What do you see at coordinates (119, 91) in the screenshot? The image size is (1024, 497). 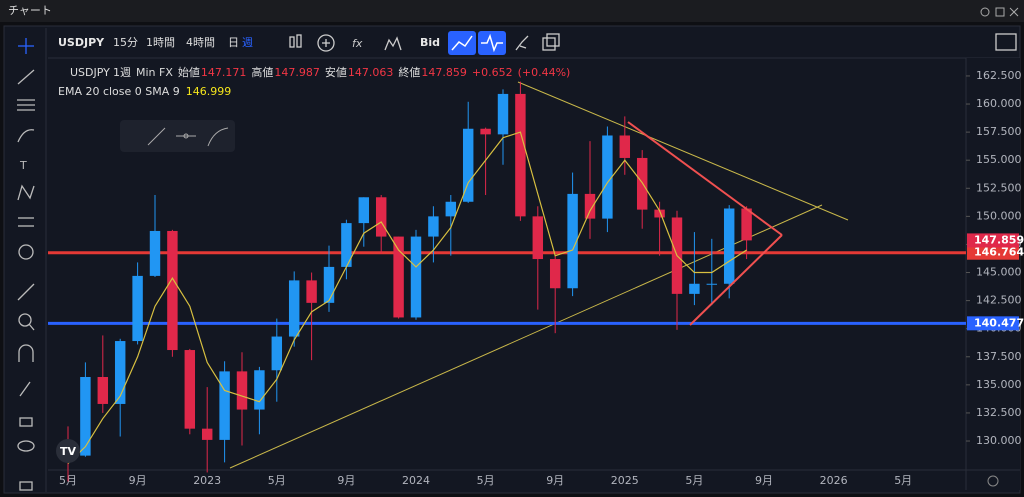 I see `indicator-name: EMA 20 close 0 SMA 9` at bounding box center [119, 91].